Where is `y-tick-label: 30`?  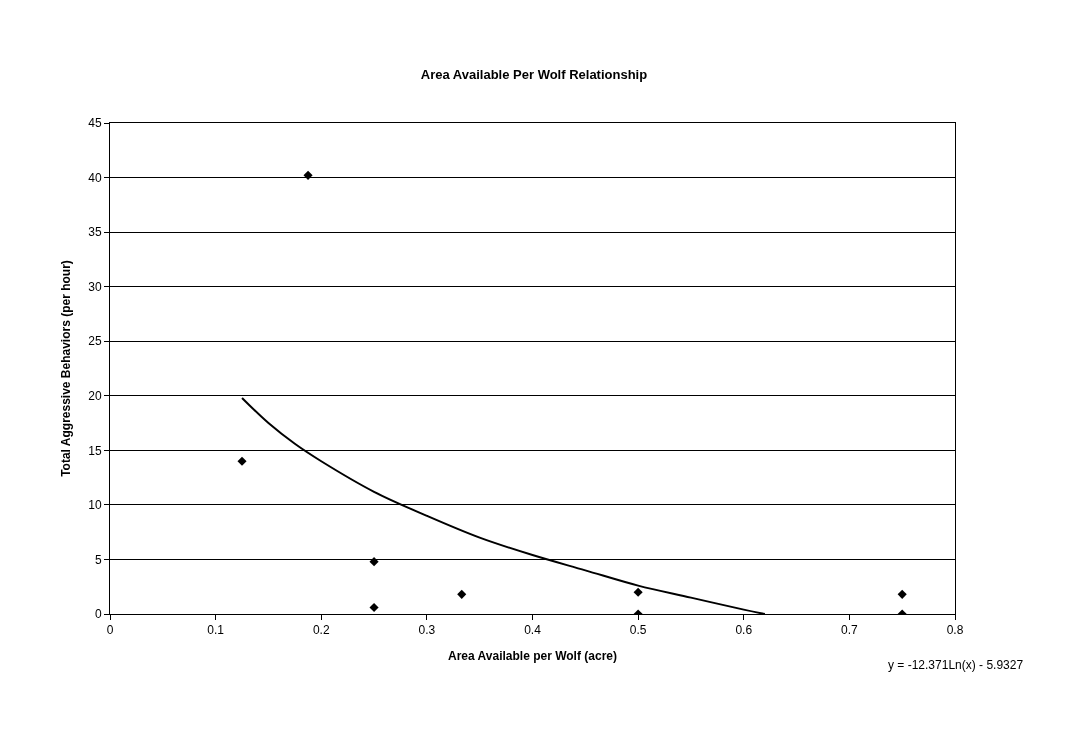 y-tick-label: 30 is located at coordinates (95, 286).